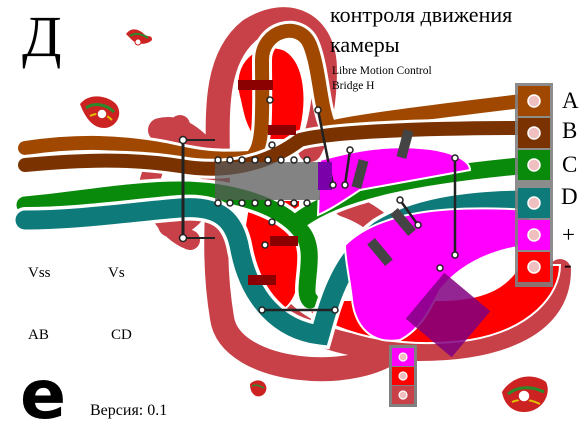 Image resolution: width=588 pixels, height=444 pixels. I want to click on pin-label-a: A, so click(570, 100).